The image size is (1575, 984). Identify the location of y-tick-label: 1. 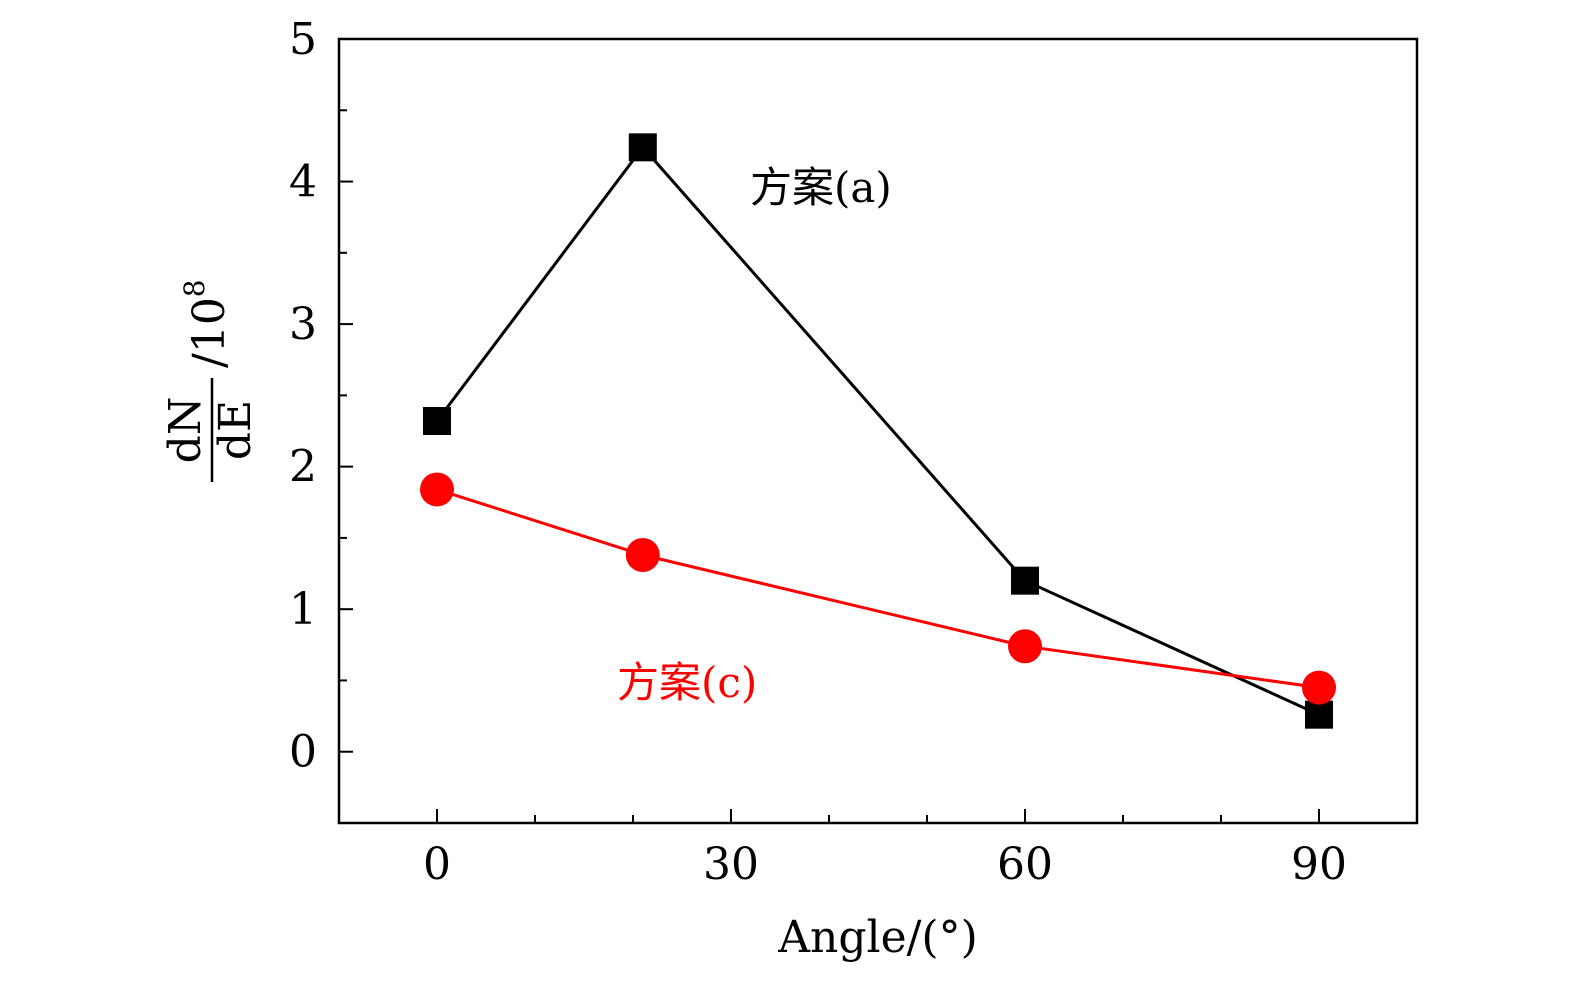
(303, 609).